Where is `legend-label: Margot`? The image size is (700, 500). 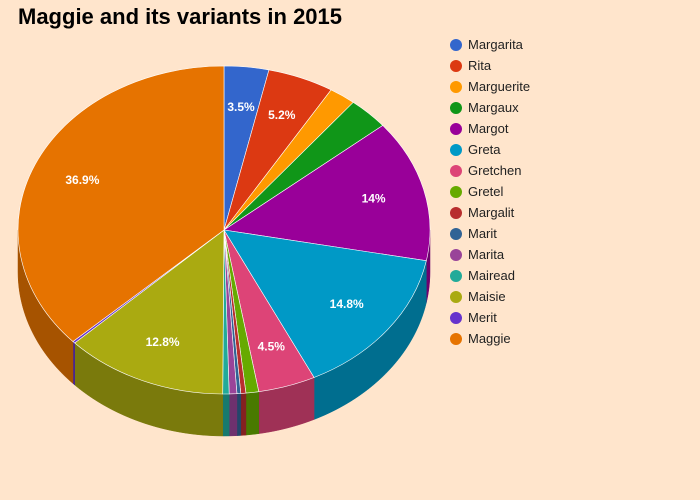
legend-label: Margot is located at coordinates (488, 128).